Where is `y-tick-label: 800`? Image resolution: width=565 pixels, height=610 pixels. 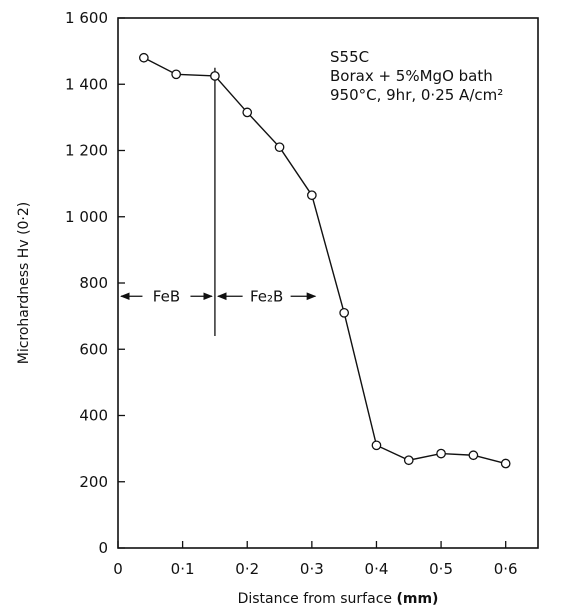 y-tick-label: 800 is located at coordinates (93, 283).